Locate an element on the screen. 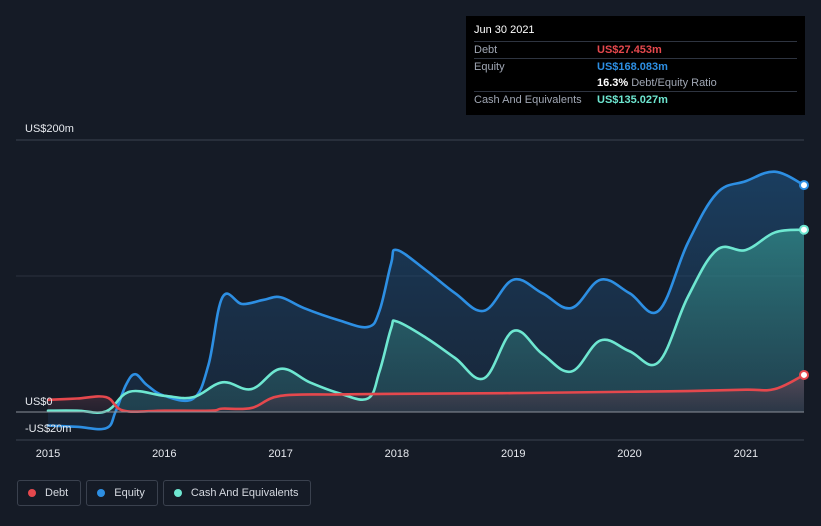 Image resolution: width=821 pixels, height=526 pixels. tooltip-debt-value: US$27.453m is located at coordinates (629, 50).